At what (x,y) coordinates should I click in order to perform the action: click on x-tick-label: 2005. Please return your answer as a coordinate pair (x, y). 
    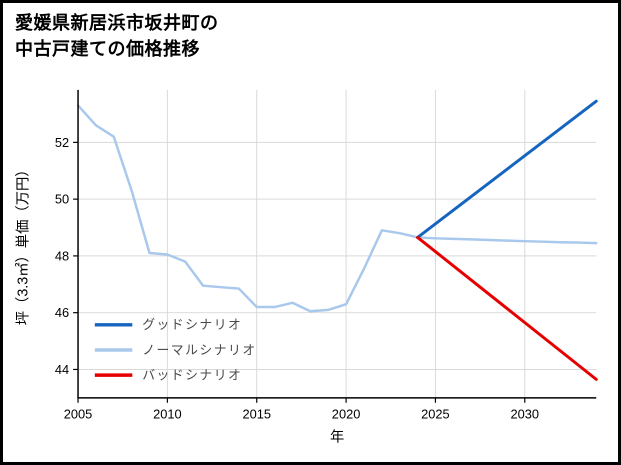
    Looking at the image, I should click on (78, 414).